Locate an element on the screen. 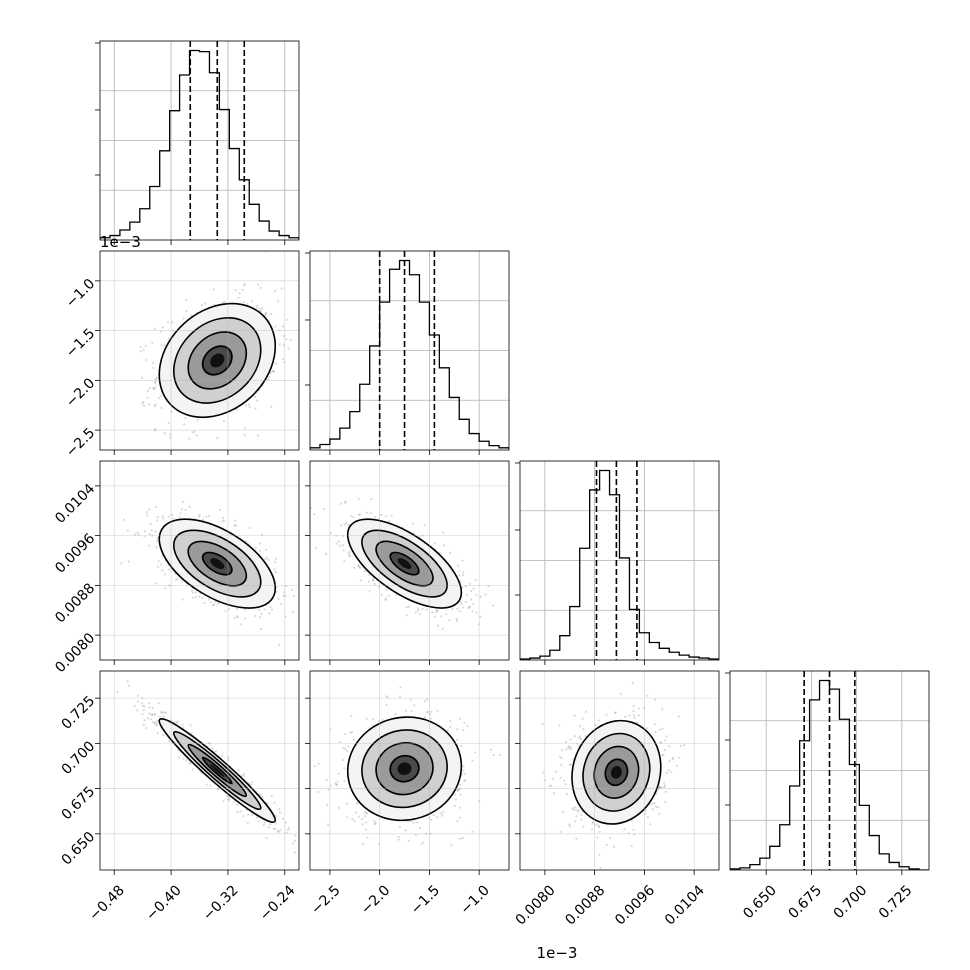 This screenshot has height=970, width=970. x-tick-label: 0.0088 is located at coordinates (585, 905).